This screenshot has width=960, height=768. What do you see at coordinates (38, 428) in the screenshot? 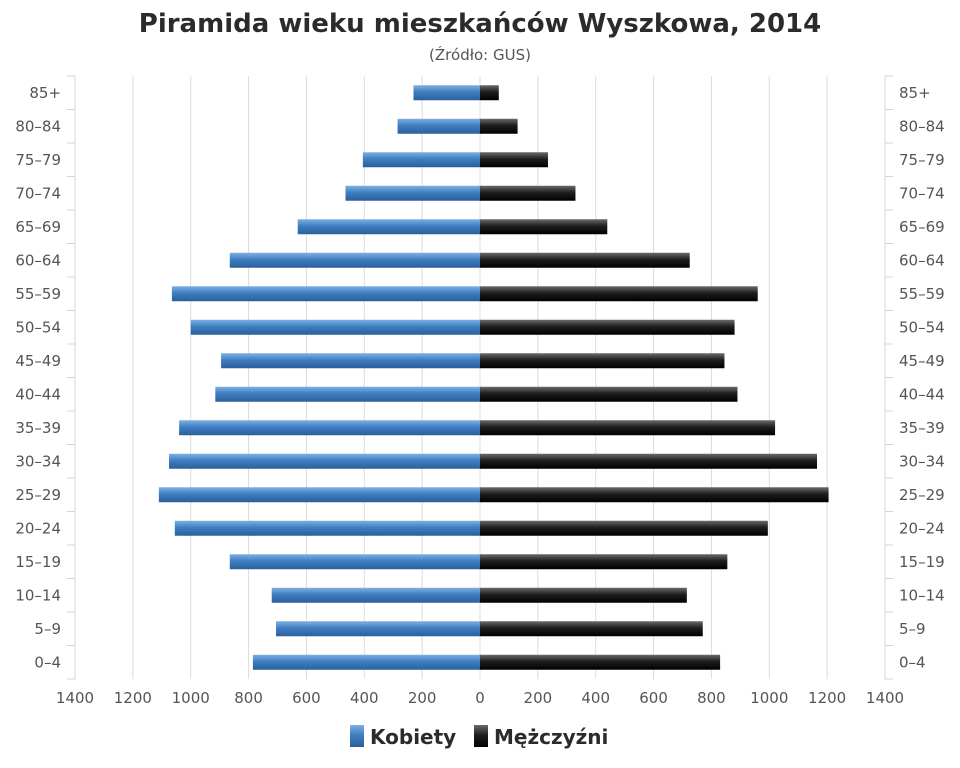
I see `category-label-left: 35–39` at bounding box center [38, 428].